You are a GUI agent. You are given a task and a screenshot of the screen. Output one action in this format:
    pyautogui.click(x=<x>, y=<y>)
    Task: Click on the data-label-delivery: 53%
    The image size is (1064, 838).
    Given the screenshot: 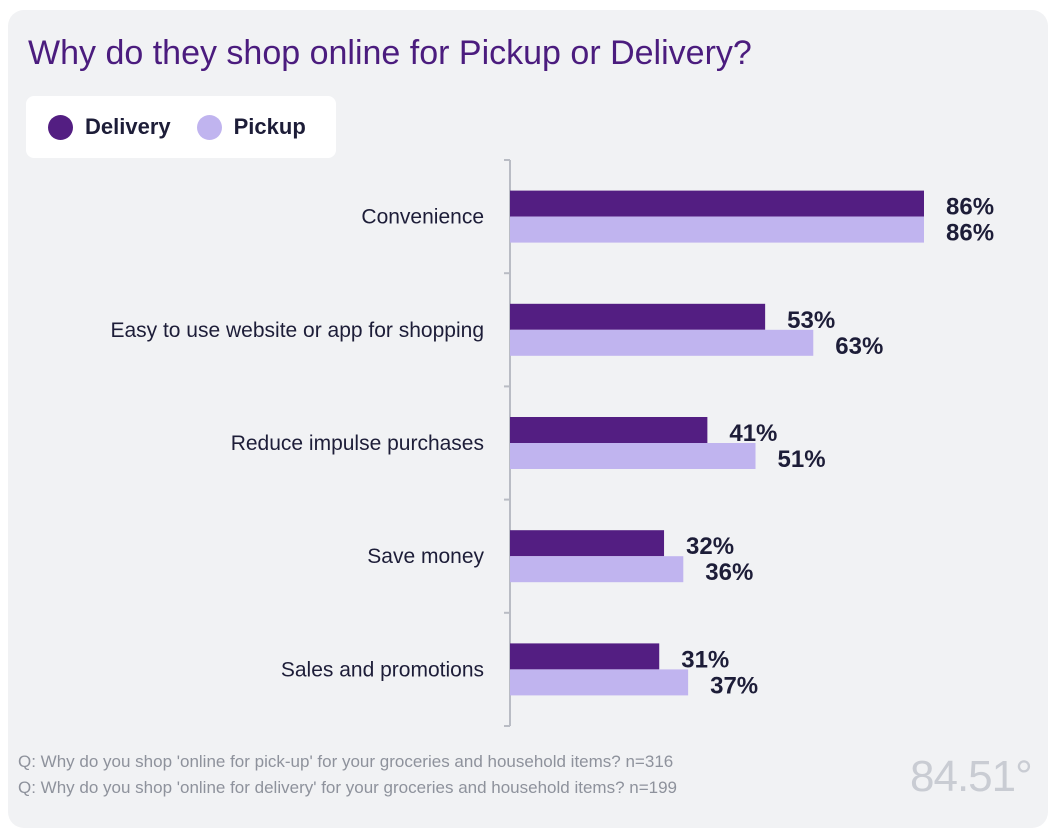 What is the action you would take?
    pyautogui.click(x=811, y=320)
    